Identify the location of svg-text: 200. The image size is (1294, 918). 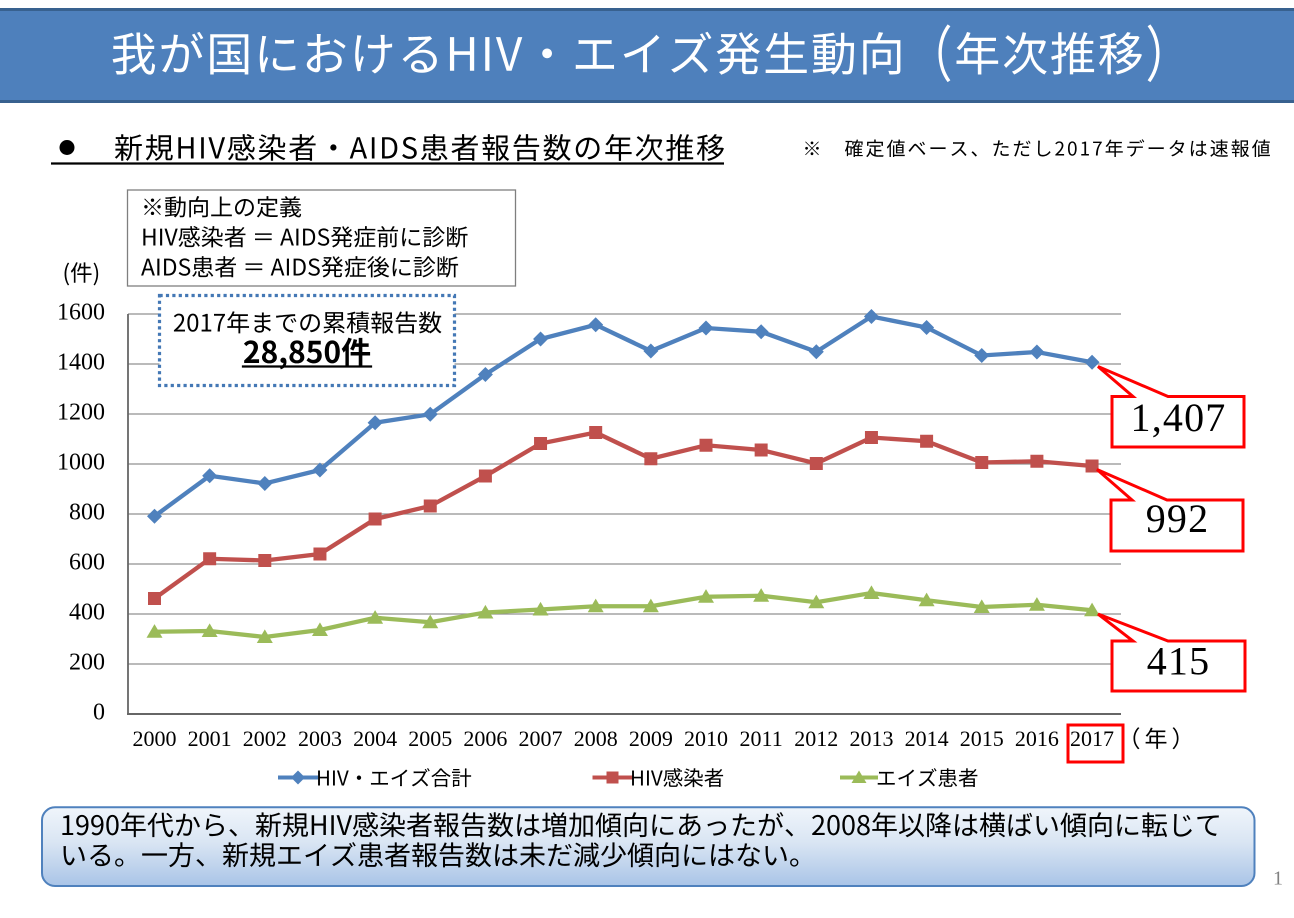
(87, 663).